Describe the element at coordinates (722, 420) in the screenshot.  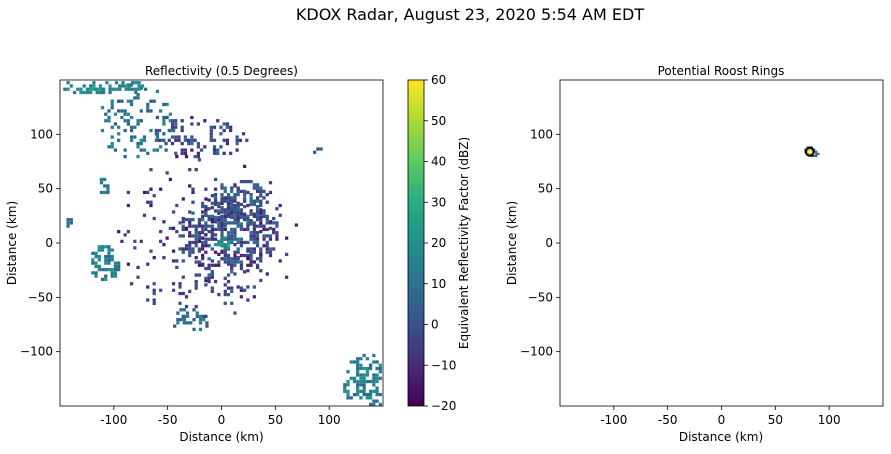
I see `roost-rings-xtick-label: 0` at that location.